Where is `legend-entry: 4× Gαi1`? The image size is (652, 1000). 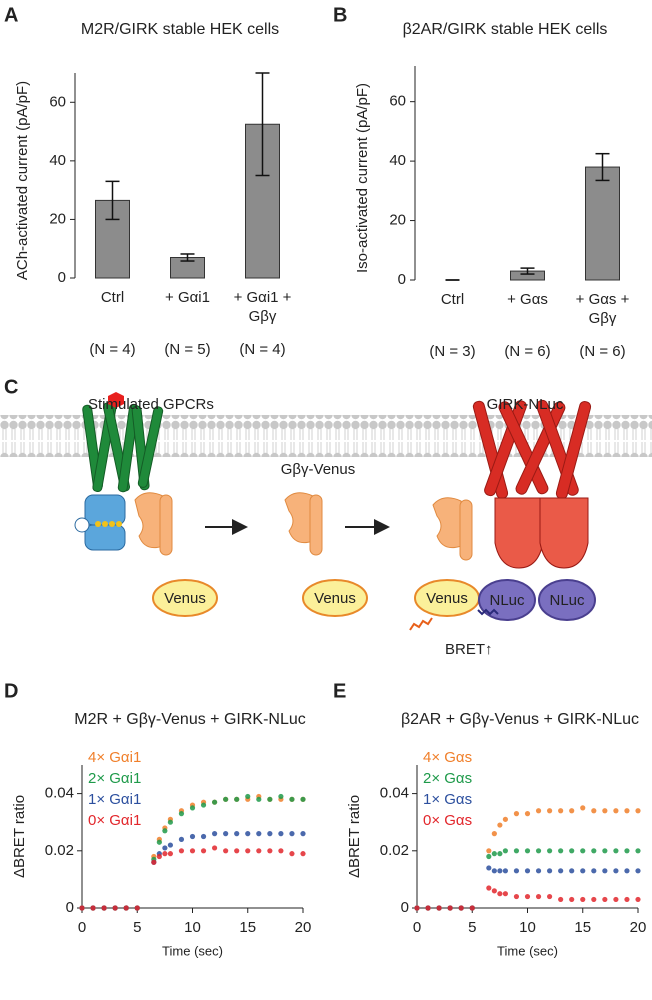 legend-entry: 4× Gαi1 is located at coordinates (114, 757).